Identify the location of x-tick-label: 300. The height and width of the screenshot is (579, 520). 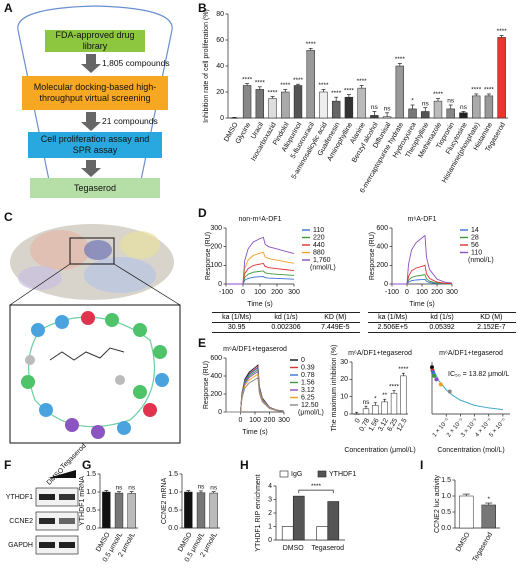
(294, 292).